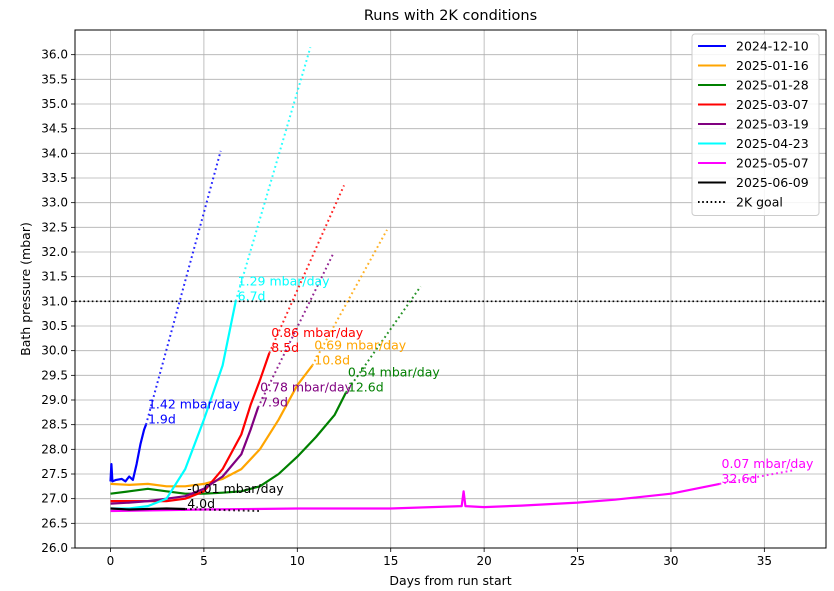  What do you see at coordinates (54, 153) in the screenshot?
I see `y-tick-label: 34.0` at bounding box center [54, 153].